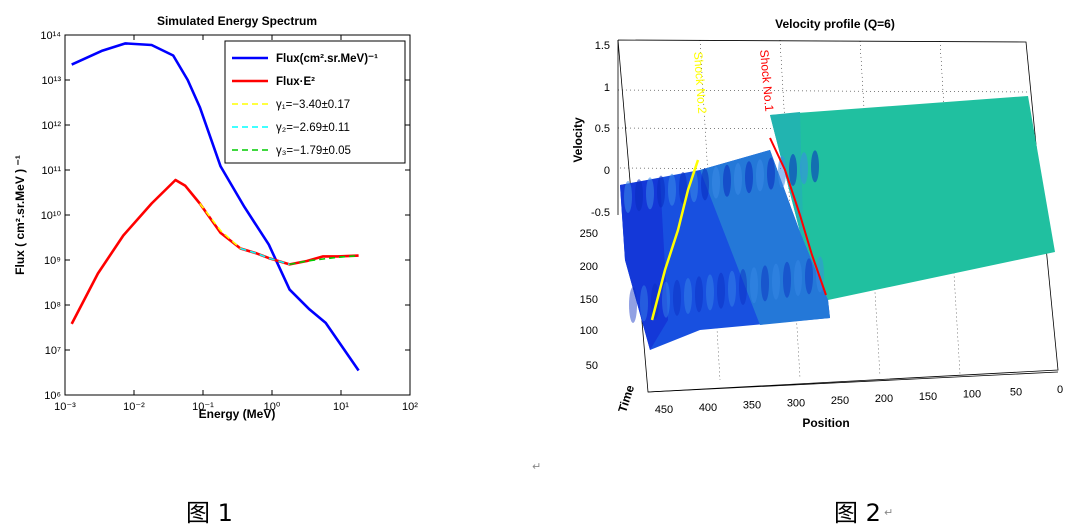 This screenshot has height=532, width=1073. I want to click on y-tick-label: 10¹³, so click(51, 81).